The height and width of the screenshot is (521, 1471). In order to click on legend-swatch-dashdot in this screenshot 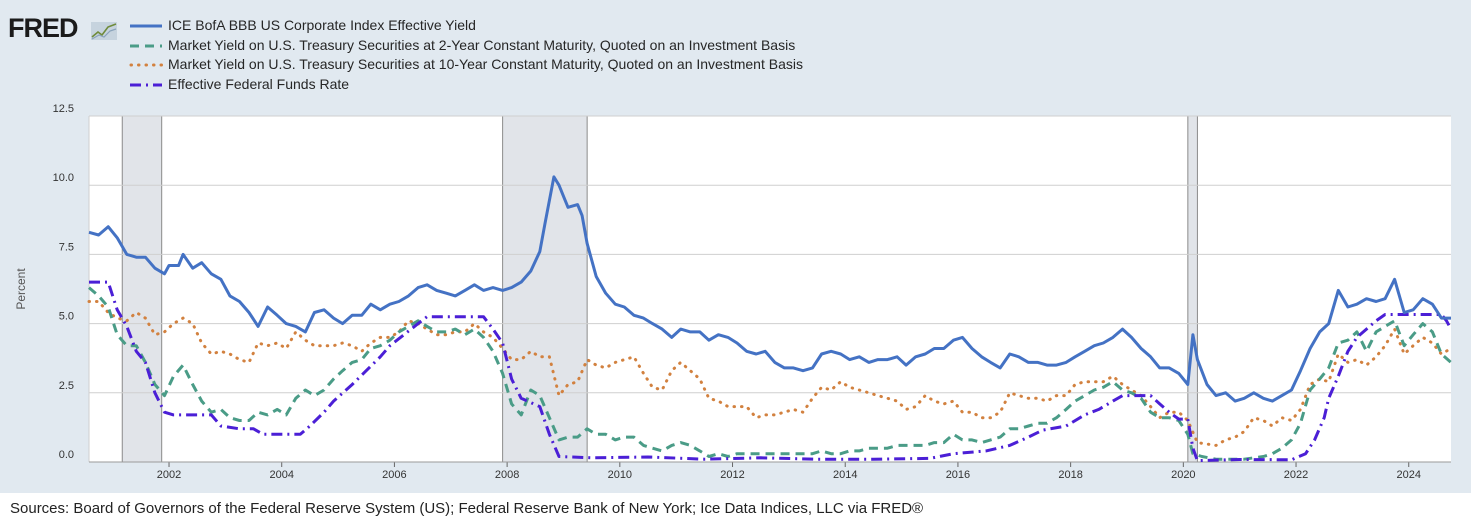, I will do `click(146, 84)`.